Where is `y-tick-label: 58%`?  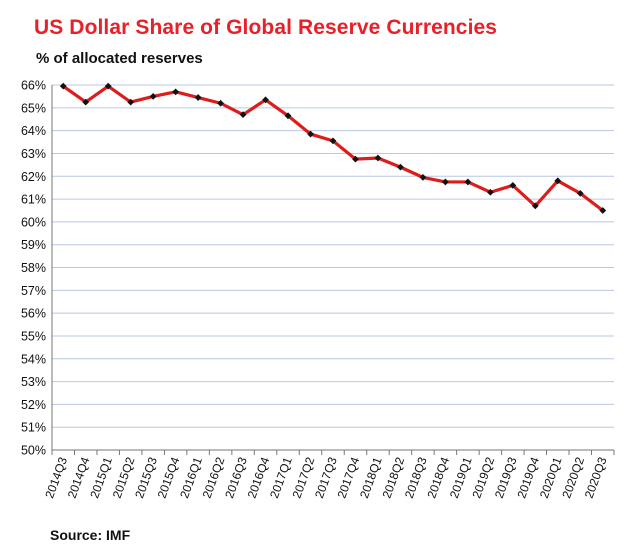 y-tick-label: 58% is located at coordinates (33, 268).